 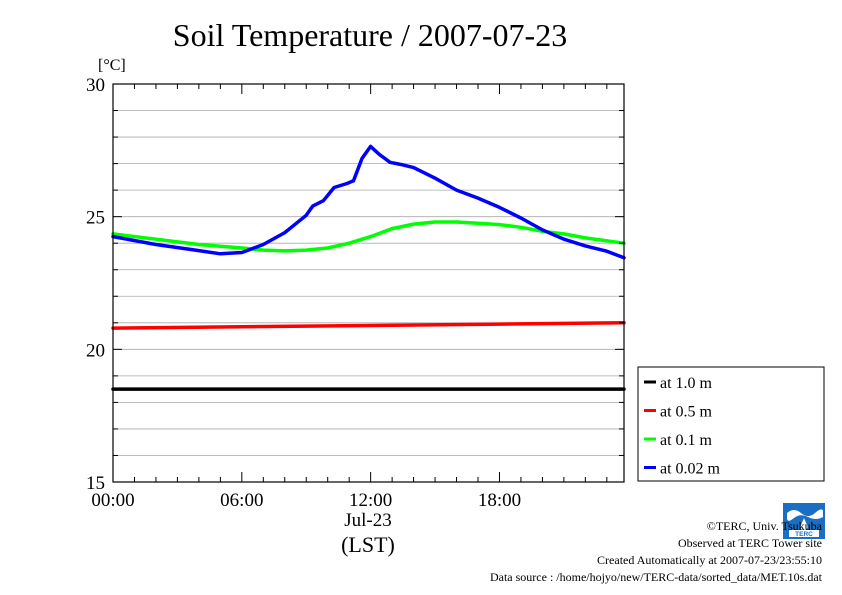 What do you see at coordinates (370, 35) in the screenshot?
I see `chart-title: Soil Temperature / 2007-07-23` at bounding box center [370, 35].